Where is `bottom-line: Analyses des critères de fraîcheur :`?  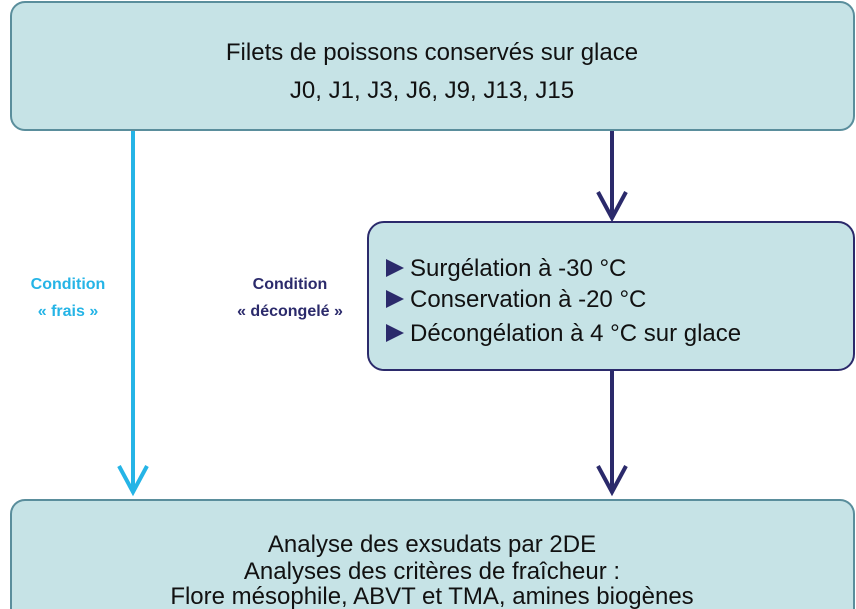
bottom-line: Analyses des critères de fraîcheur : is located at coordinates (432, 571).